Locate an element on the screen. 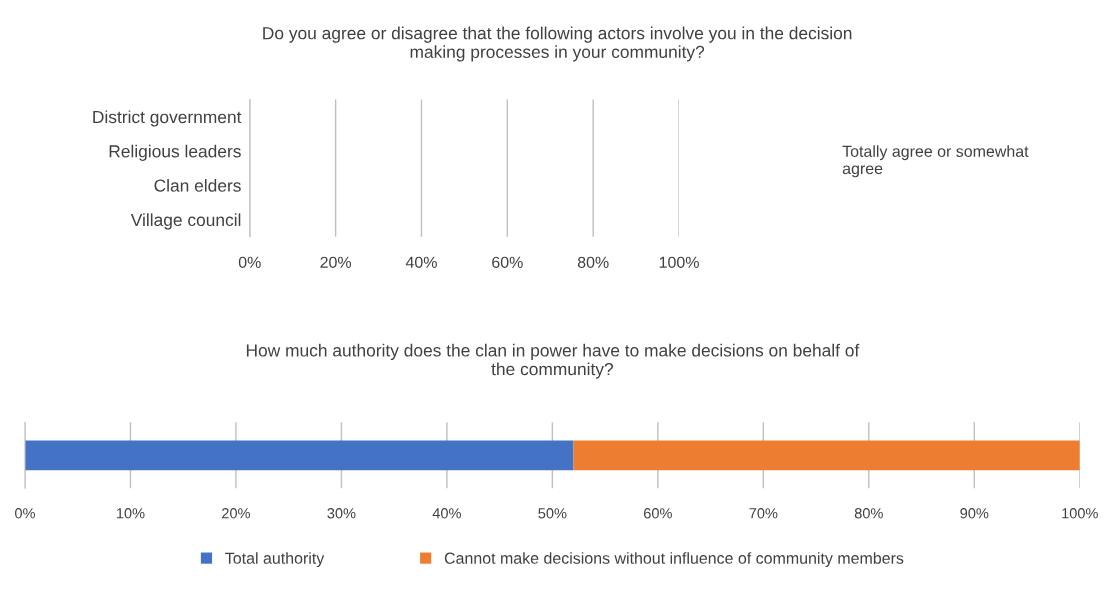 This screenshot has height=589, width=1115. chart-title: How much authority does the clan in power have to make decisions on behalf of the community? is located at coordinates (553, 361).